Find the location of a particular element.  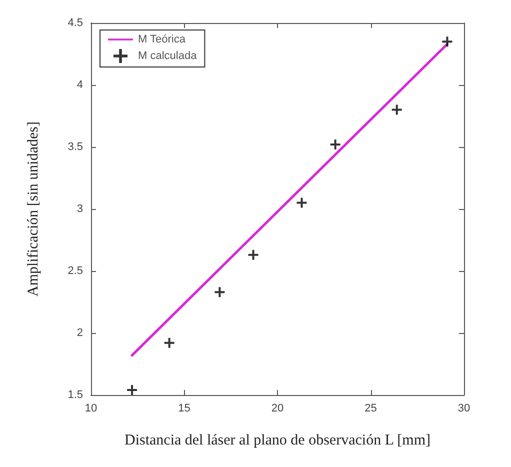

y-axis-title: Amplificación [sin unidades] is located at coordinates (34, 209).